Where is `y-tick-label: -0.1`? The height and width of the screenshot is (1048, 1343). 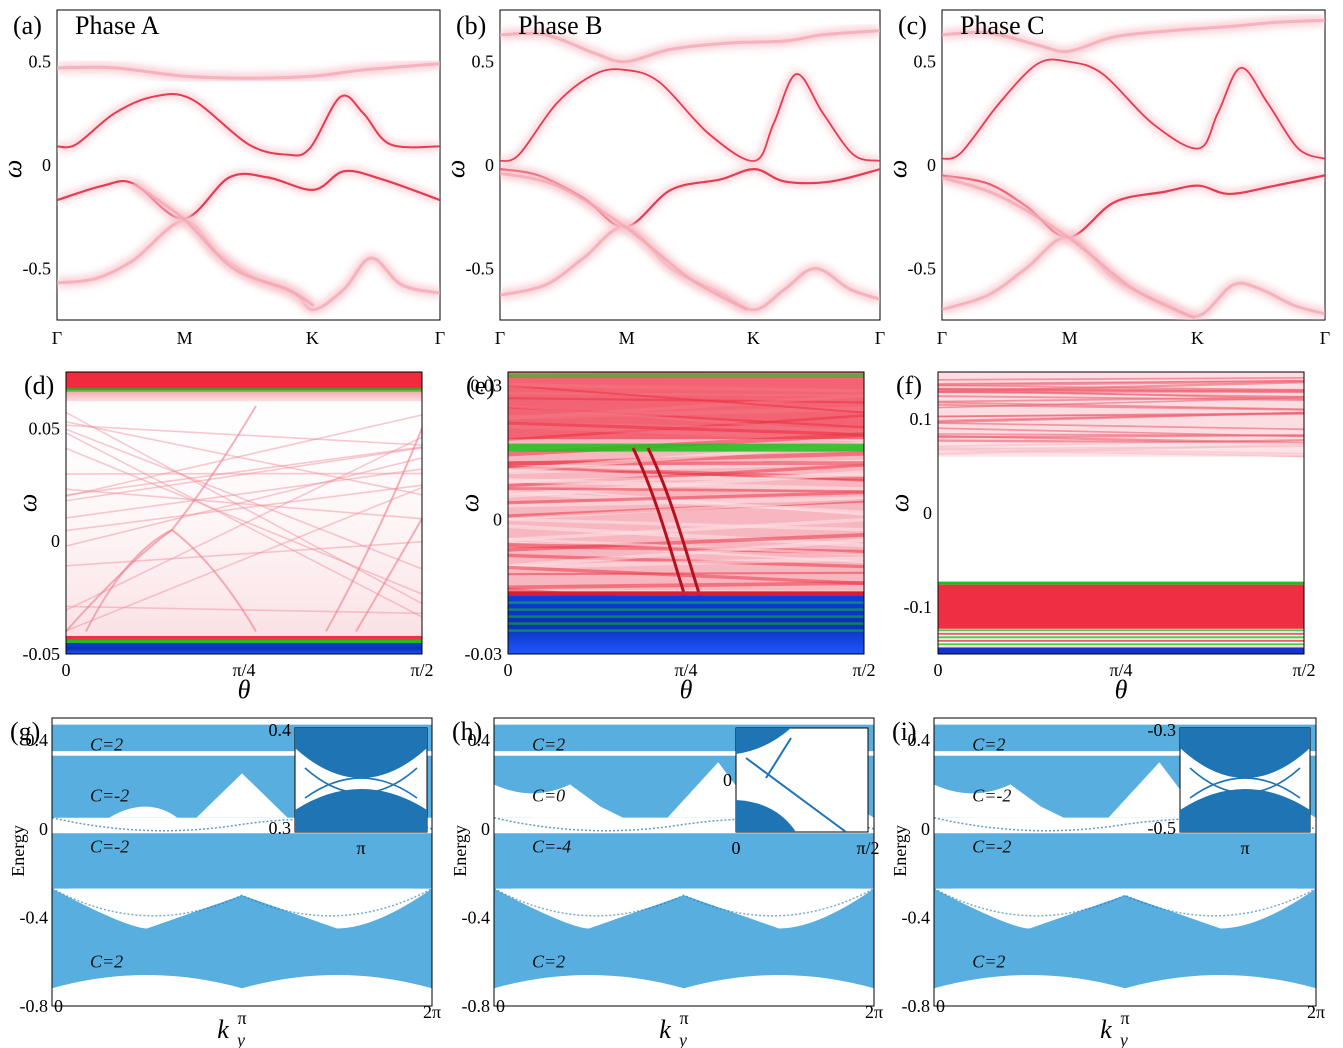
y-tick-label: -0.1 is located at coordinates (918, 607).